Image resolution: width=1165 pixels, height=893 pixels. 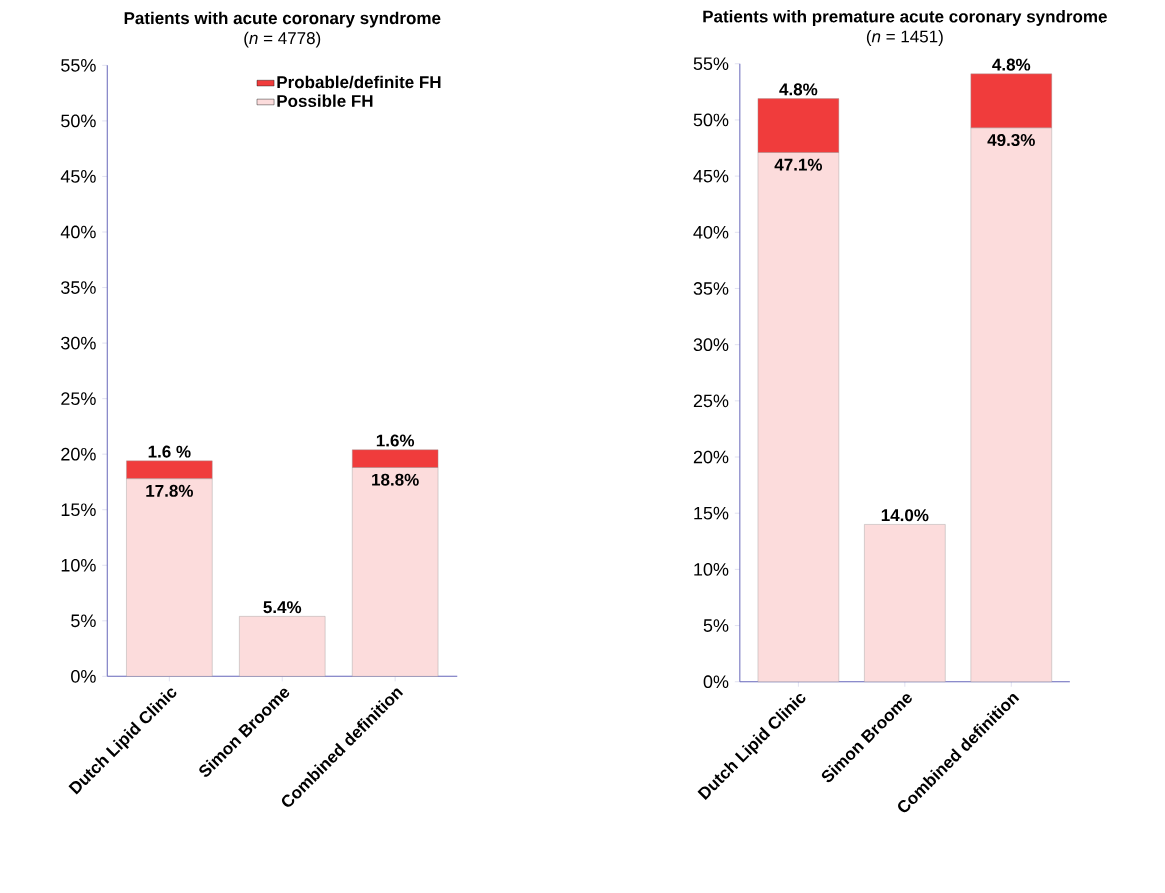 What do you see at coordinates (395, 440) in the screenshot?
I see `data-label: 1.6%` at bounding box center [395, 440].